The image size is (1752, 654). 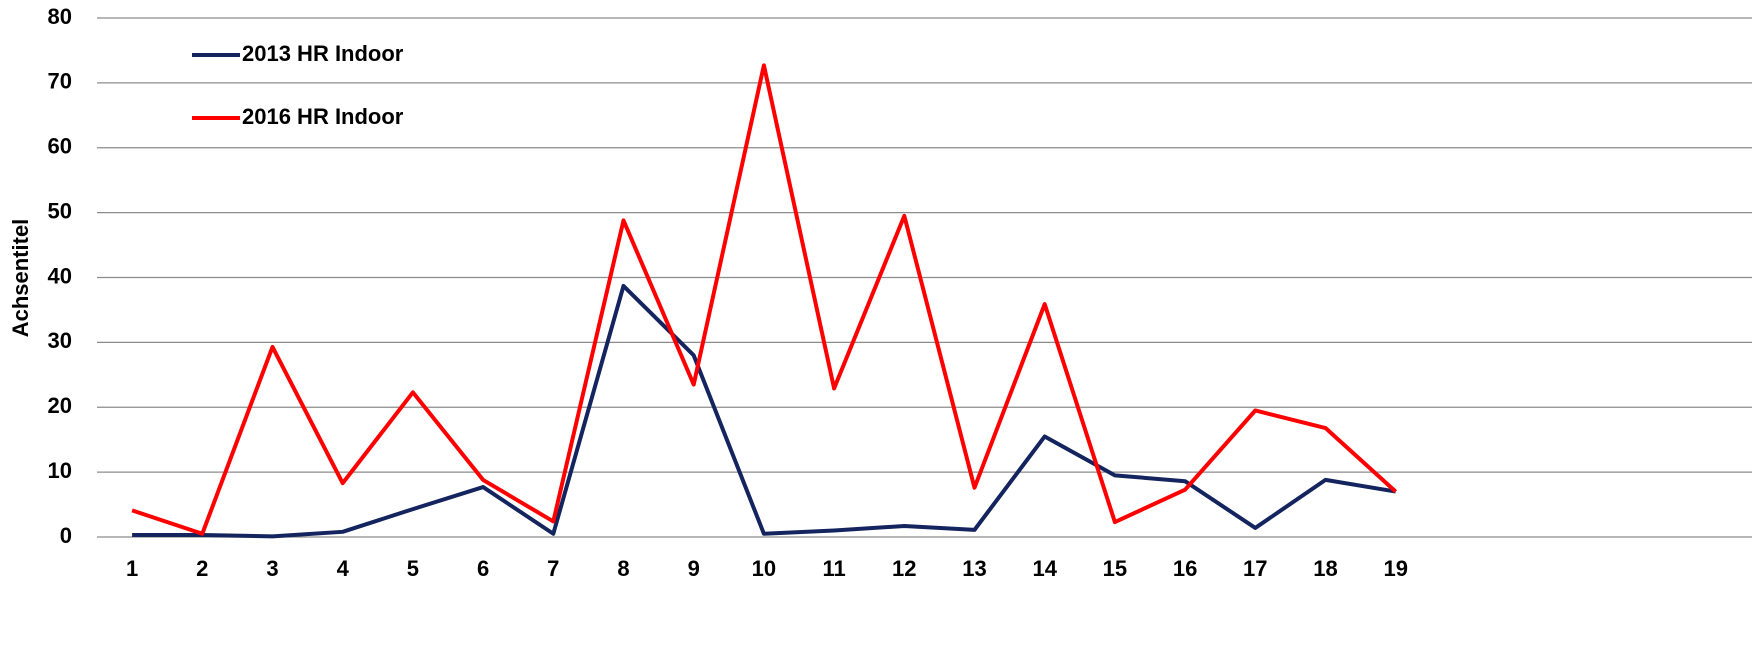 I want to click on x-tick-label: 4, so click(x=343, y=568).